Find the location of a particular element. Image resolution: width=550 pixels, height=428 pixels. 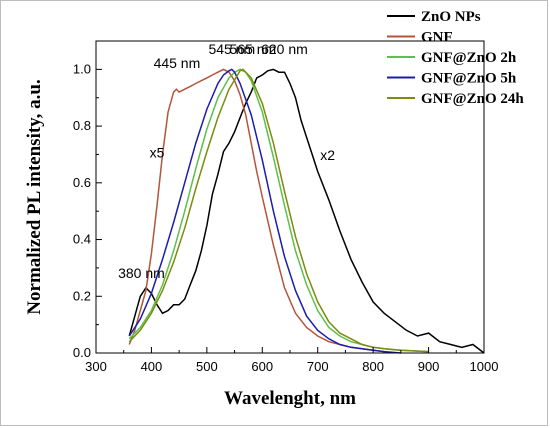

x-tick-label: 800 is located at coordinates (373, 366).